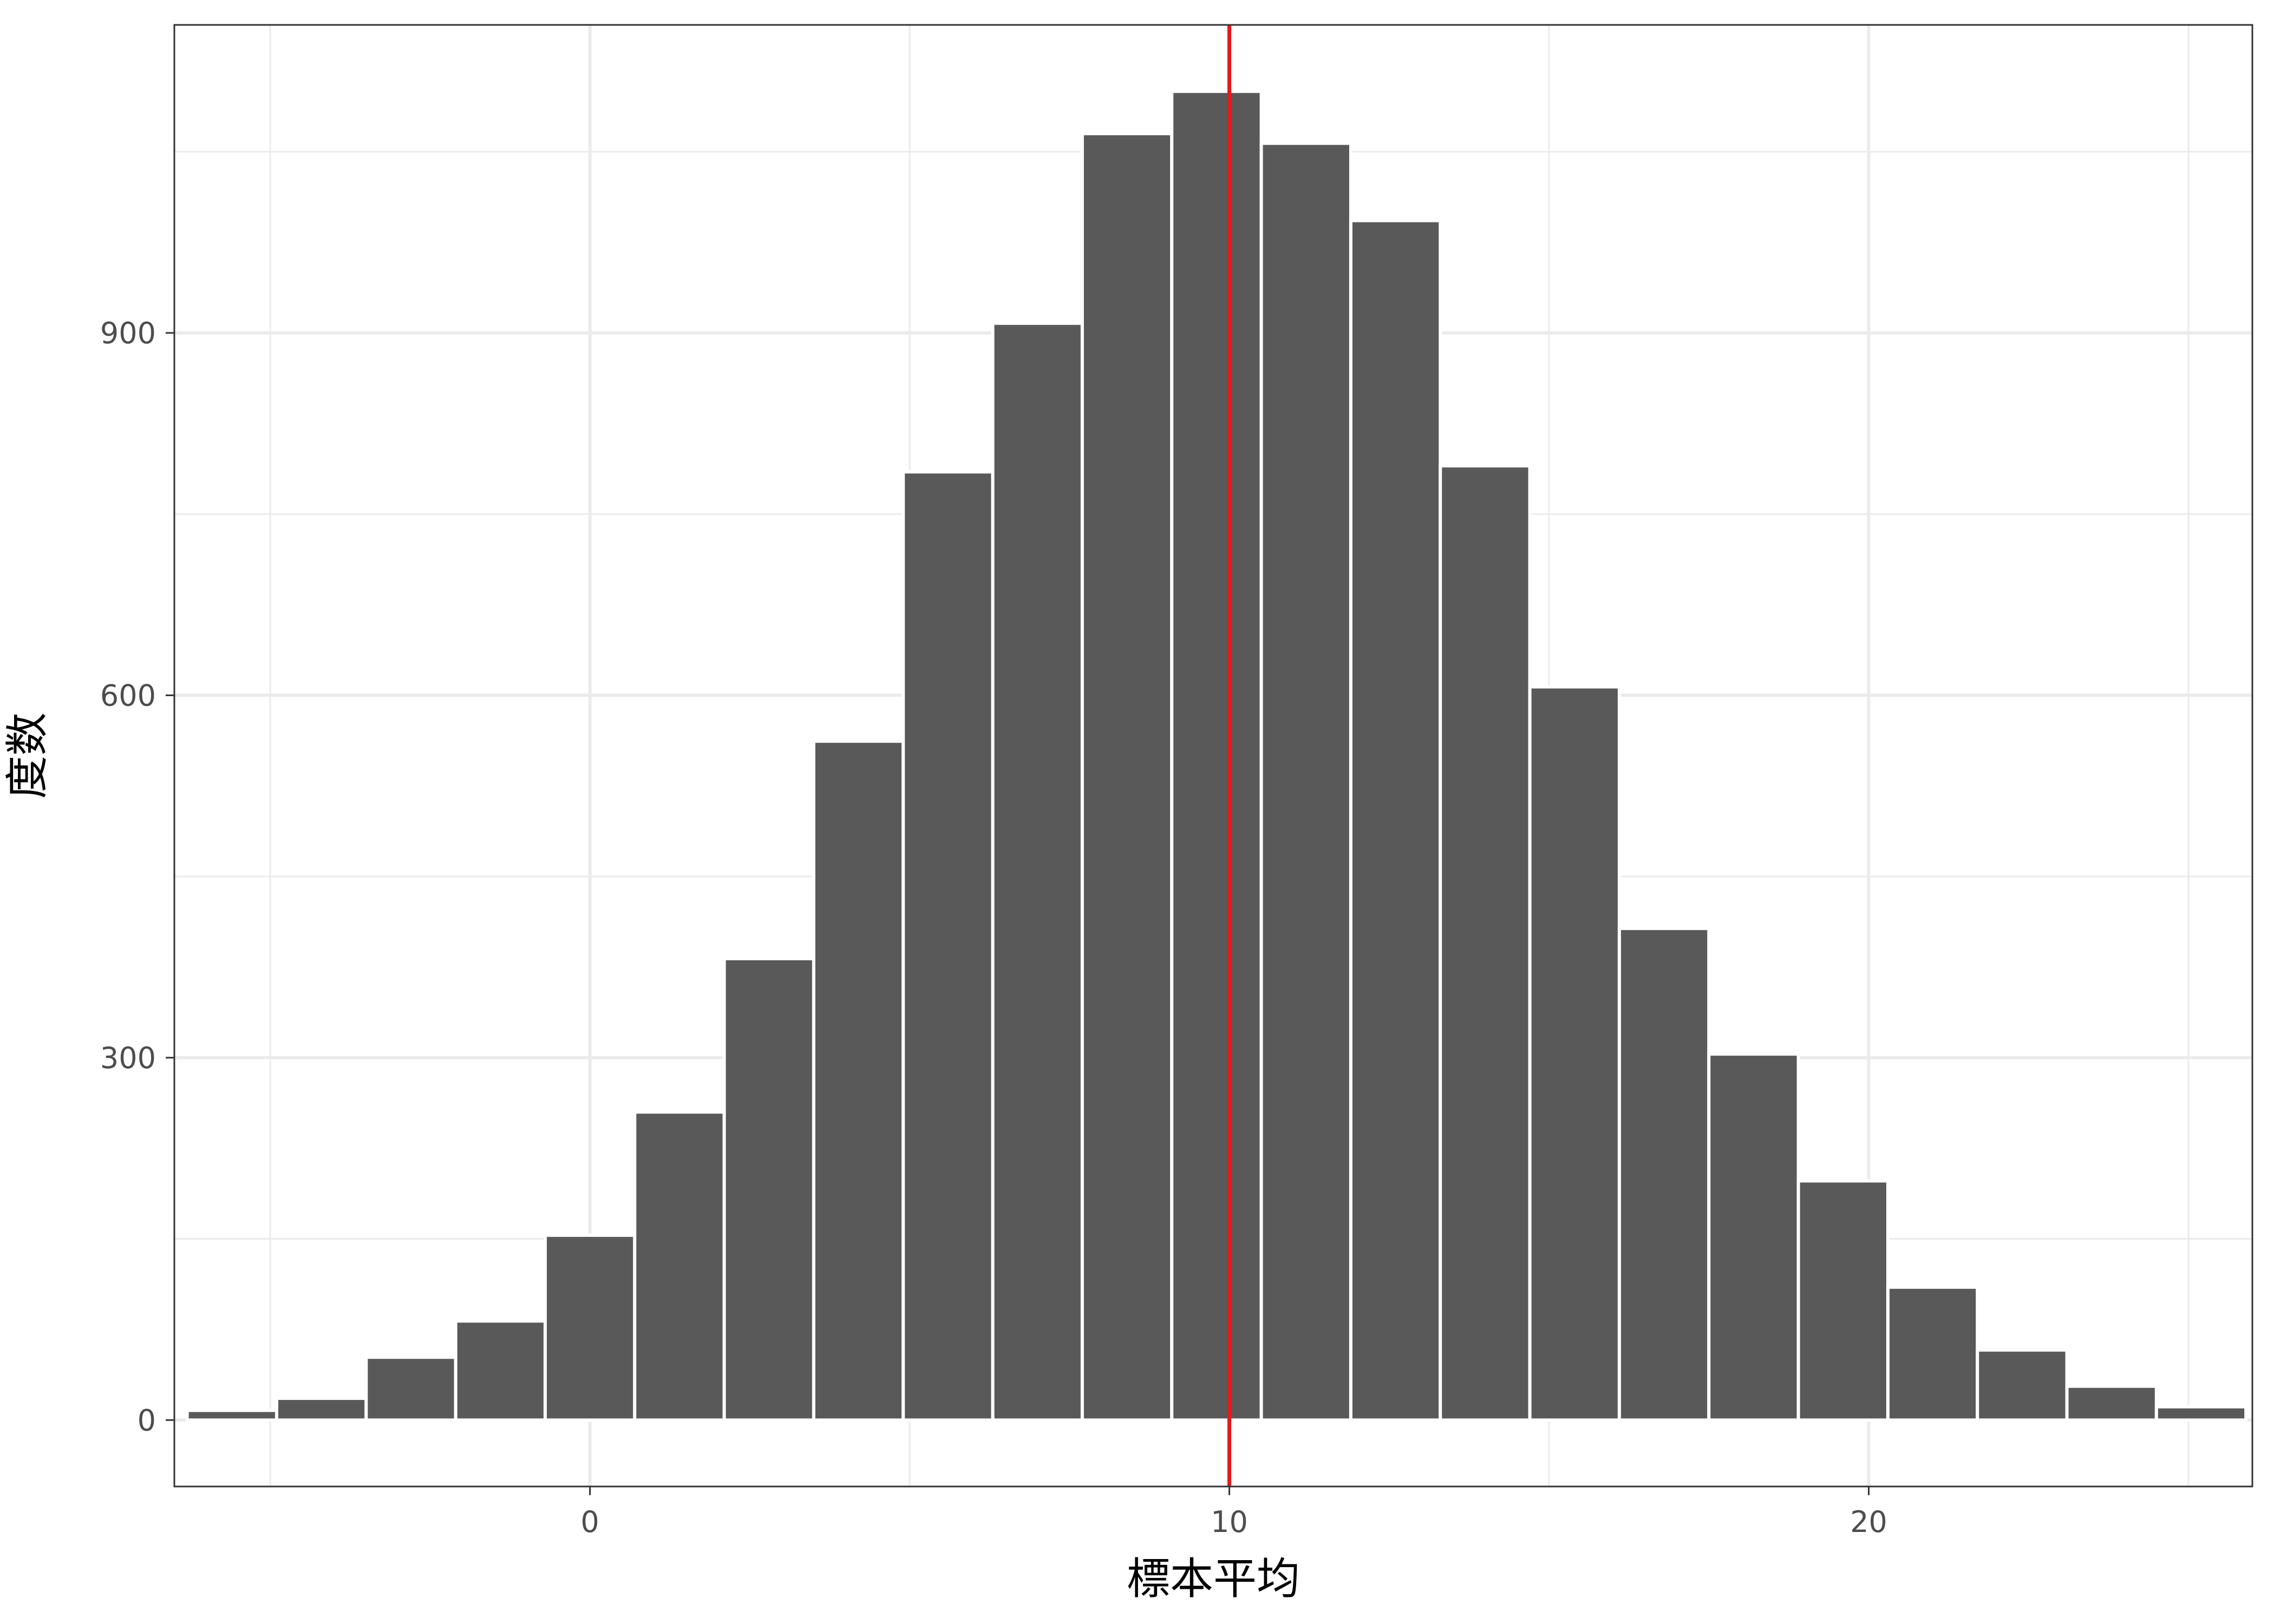  What do you see at coordinates (1214, 1579) in the screenshot?
I see `x-axis-title: 標本平均` at bounding box center [1214, 1579].